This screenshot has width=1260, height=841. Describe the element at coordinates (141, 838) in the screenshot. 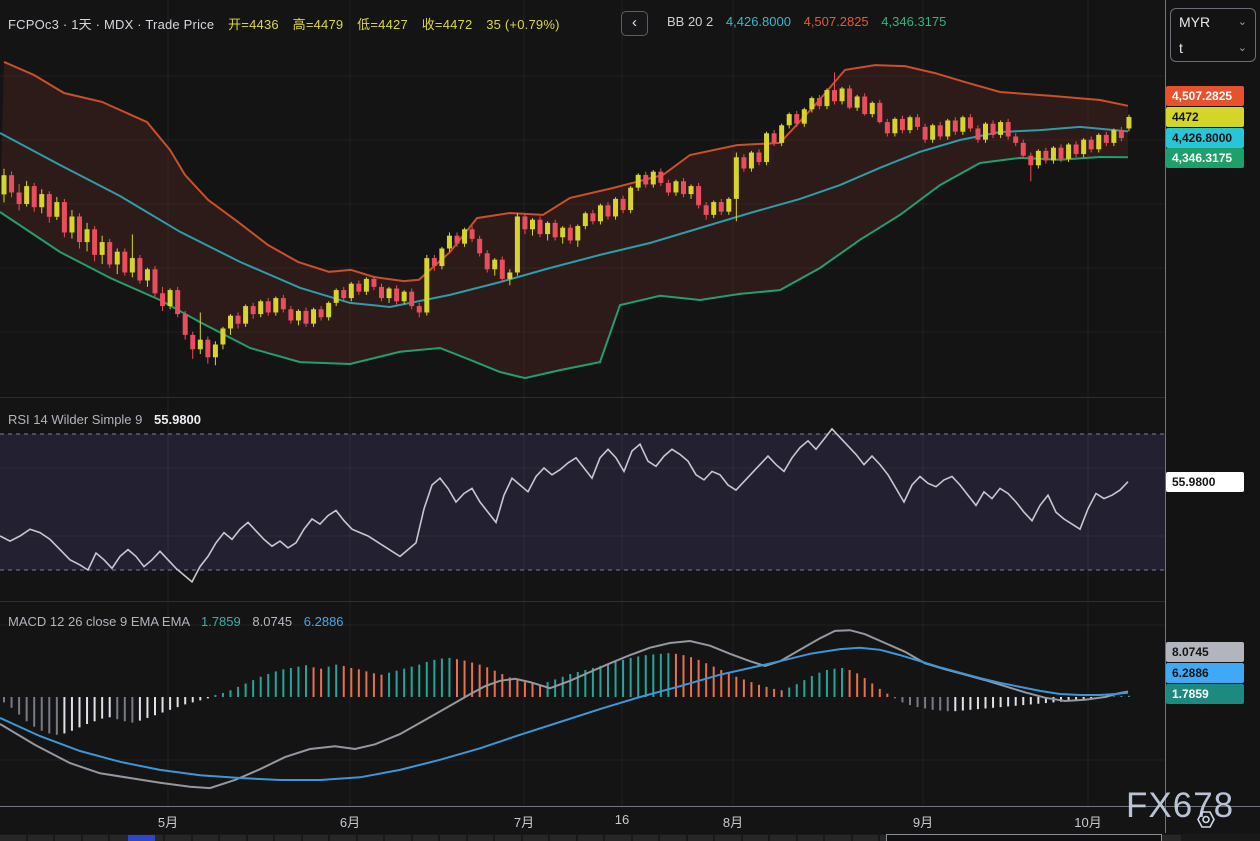

I see `bottom-strip-active-tile` at that location.